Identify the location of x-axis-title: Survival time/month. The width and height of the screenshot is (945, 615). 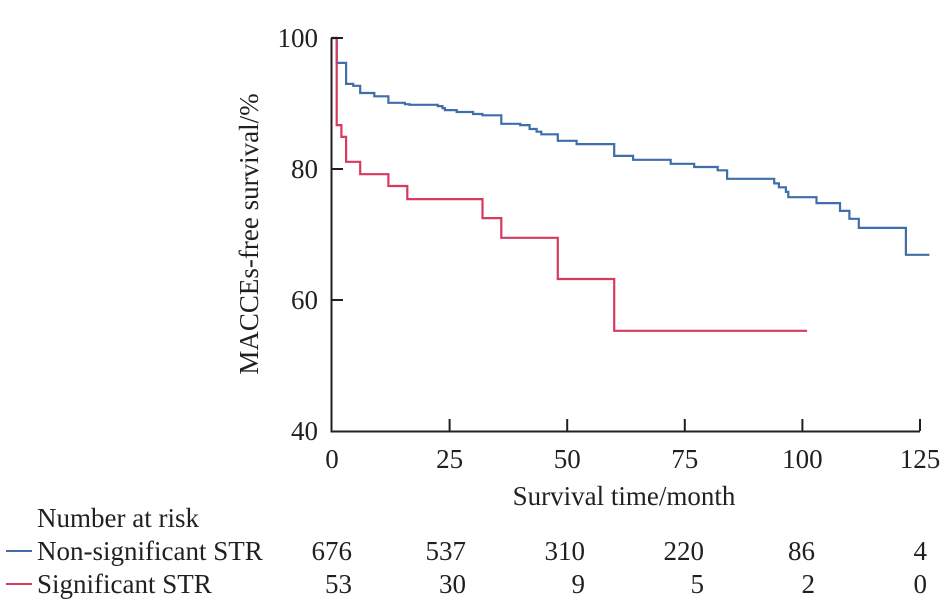
(624, 496).